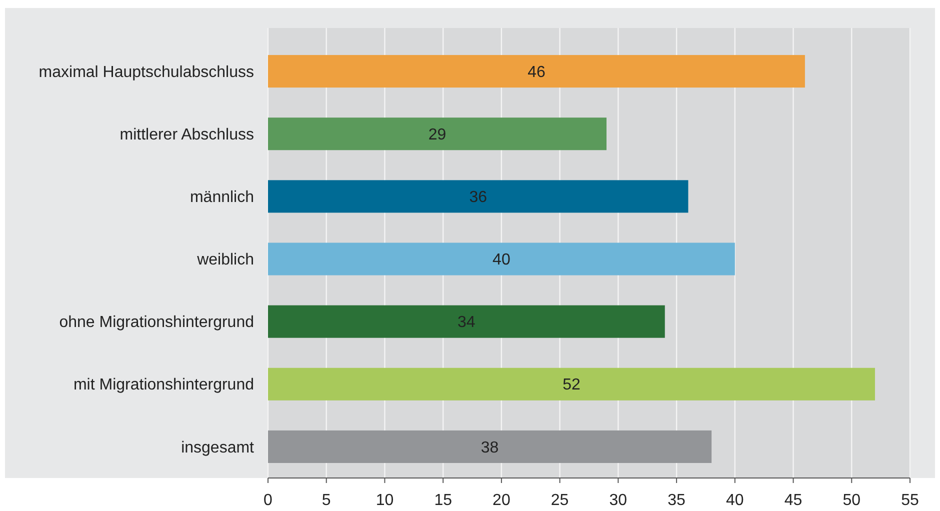 This screenshot has height=511, width=940. What do you see at coordinates (187, 135) in the screenshot?
I see `y-tick-label: mittlerer Abschluss` at bounding box center [187, 135].